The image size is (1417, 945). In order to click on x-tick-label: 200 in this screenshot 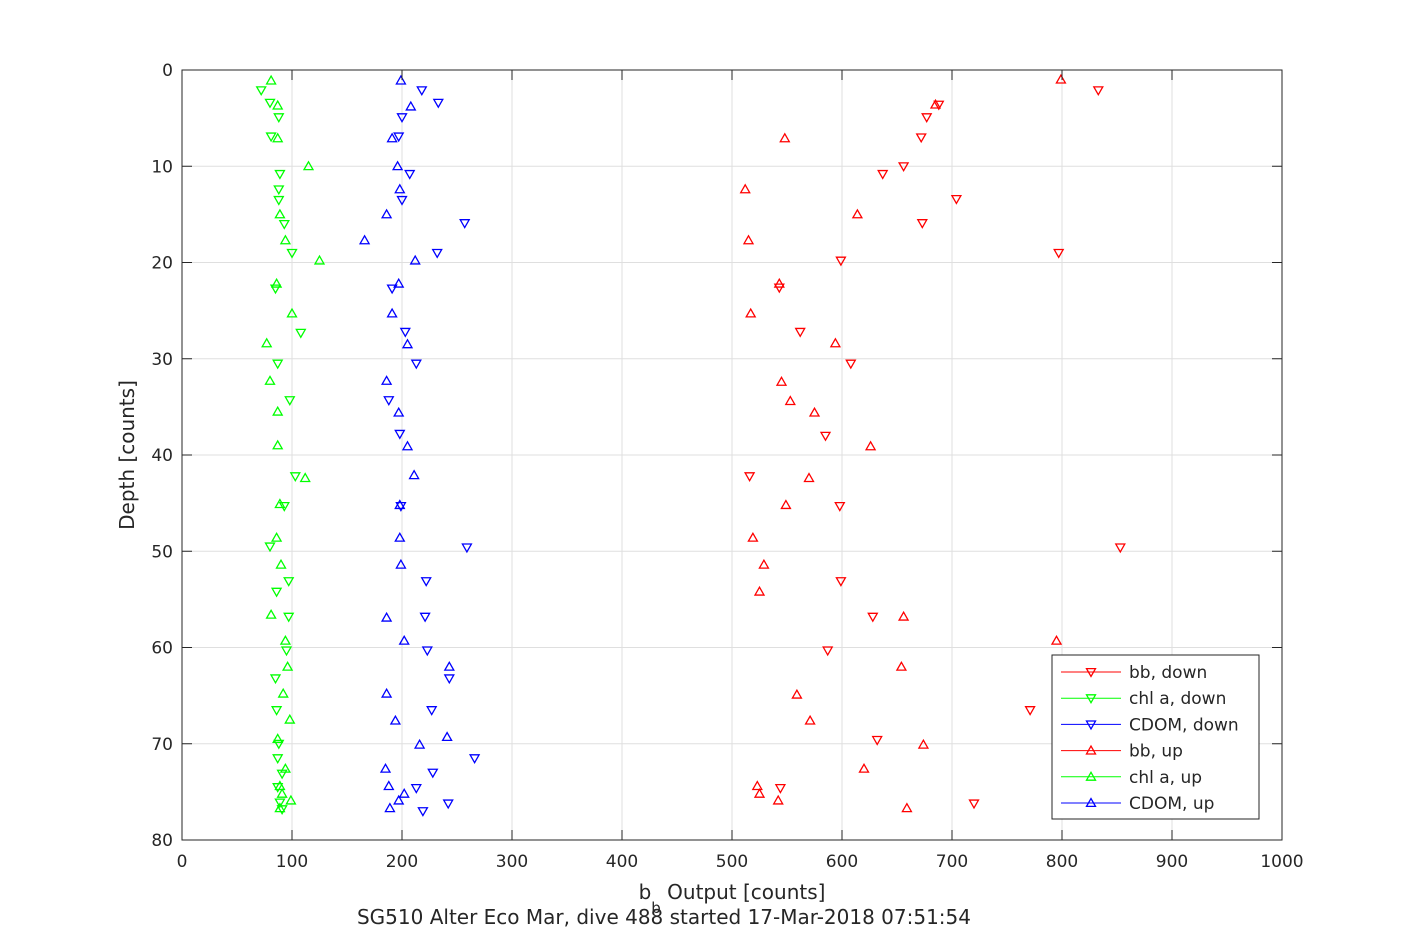, I will do `click(402, 862)`.